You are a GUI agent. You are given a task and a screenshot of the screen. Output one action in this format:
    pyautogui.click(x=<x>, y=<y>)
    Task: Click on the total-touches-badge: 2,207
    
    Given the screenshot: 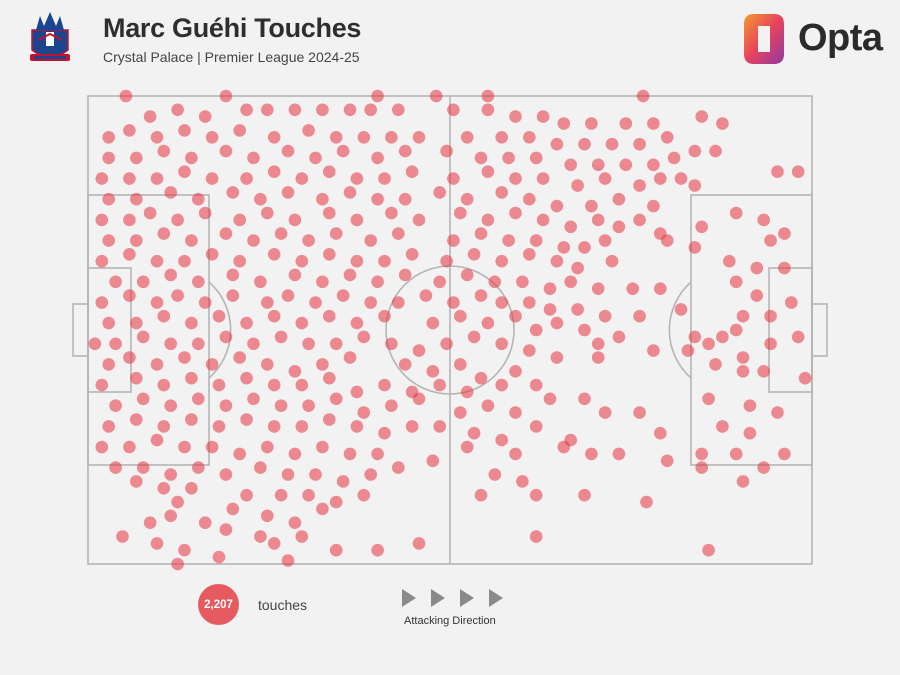 What is the action you would take?
    pyautogui.click(x=218, y=604)
    